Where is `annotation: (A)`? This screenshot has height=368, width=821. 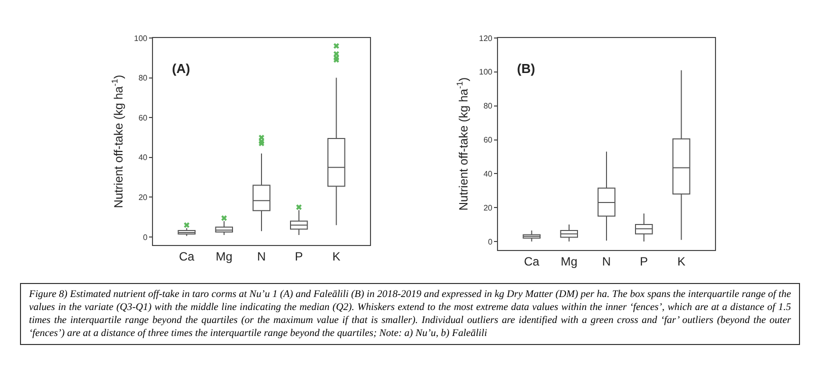
annotation: (A) is located at coordinates (181, 68).